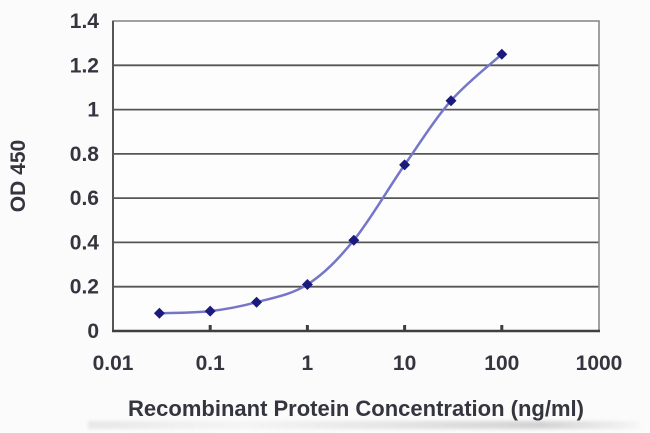 This screenshot has width=650, height=433. Describe the element at coordinates (364, 425) in the screenshot. I see `compression-artifact-band` at that location.